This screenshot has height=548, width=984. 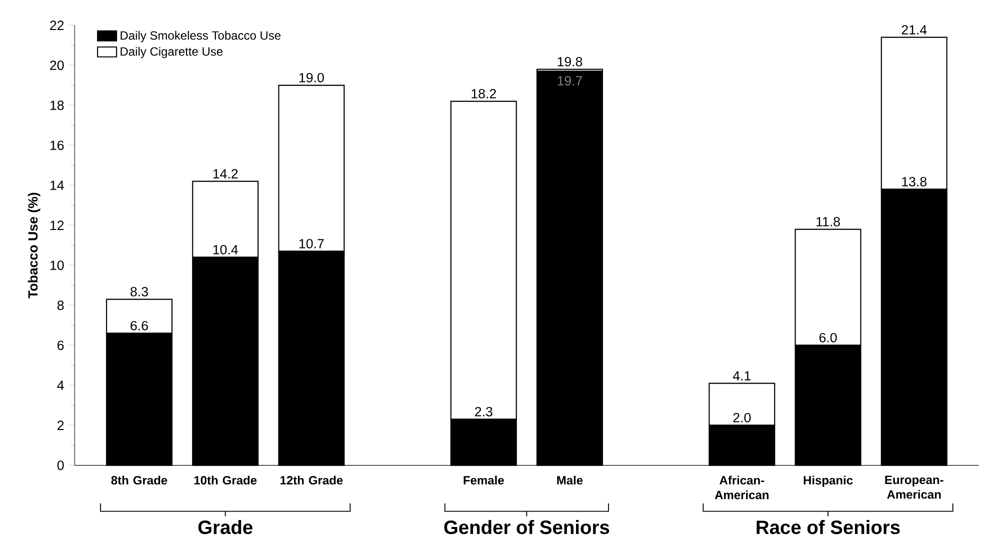 I want to click on y-tick-label: 10, so click(x=57, y=265).